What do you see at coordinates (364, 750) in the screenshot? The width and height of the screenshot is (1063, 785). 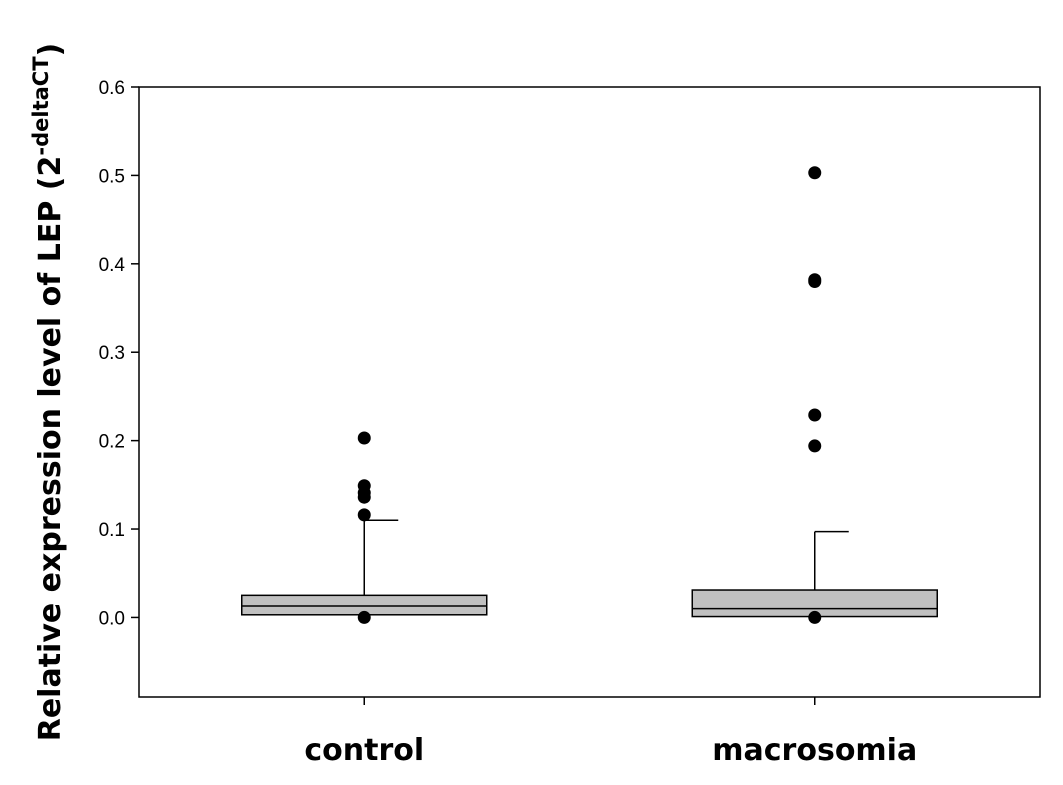 I see `category-label-control: control` at bounding box center [364, 750].